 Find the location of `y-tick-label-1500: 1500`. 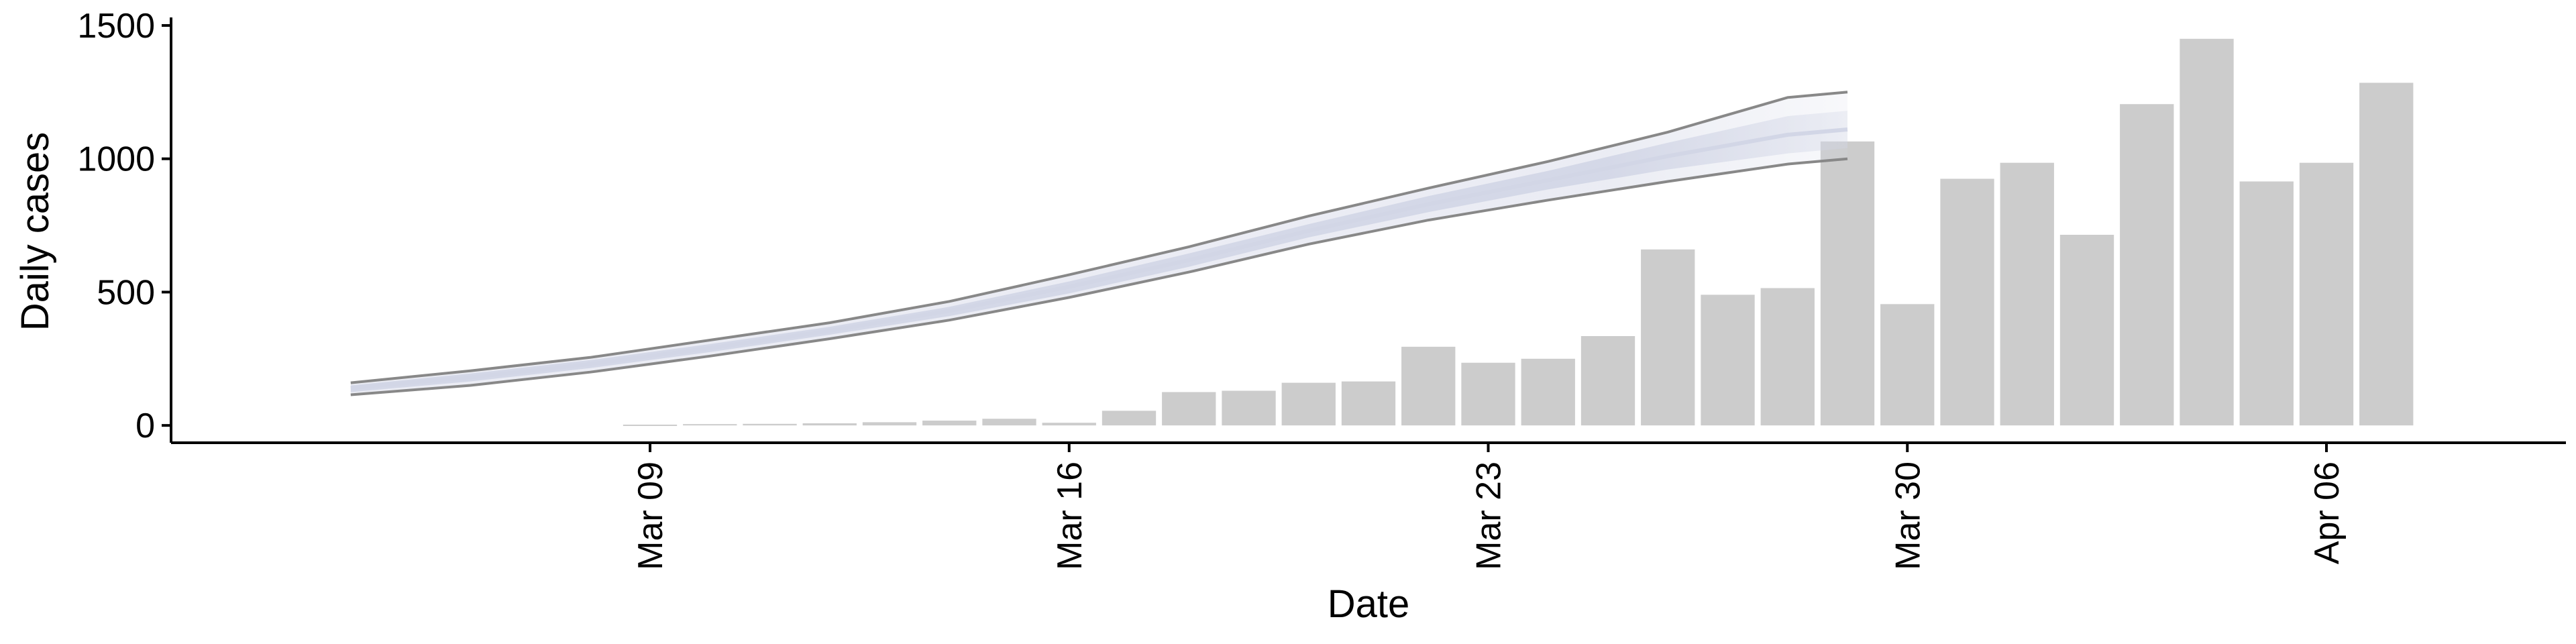

y-tick-label-1500: 1500 is located at coordinates (116, 26).